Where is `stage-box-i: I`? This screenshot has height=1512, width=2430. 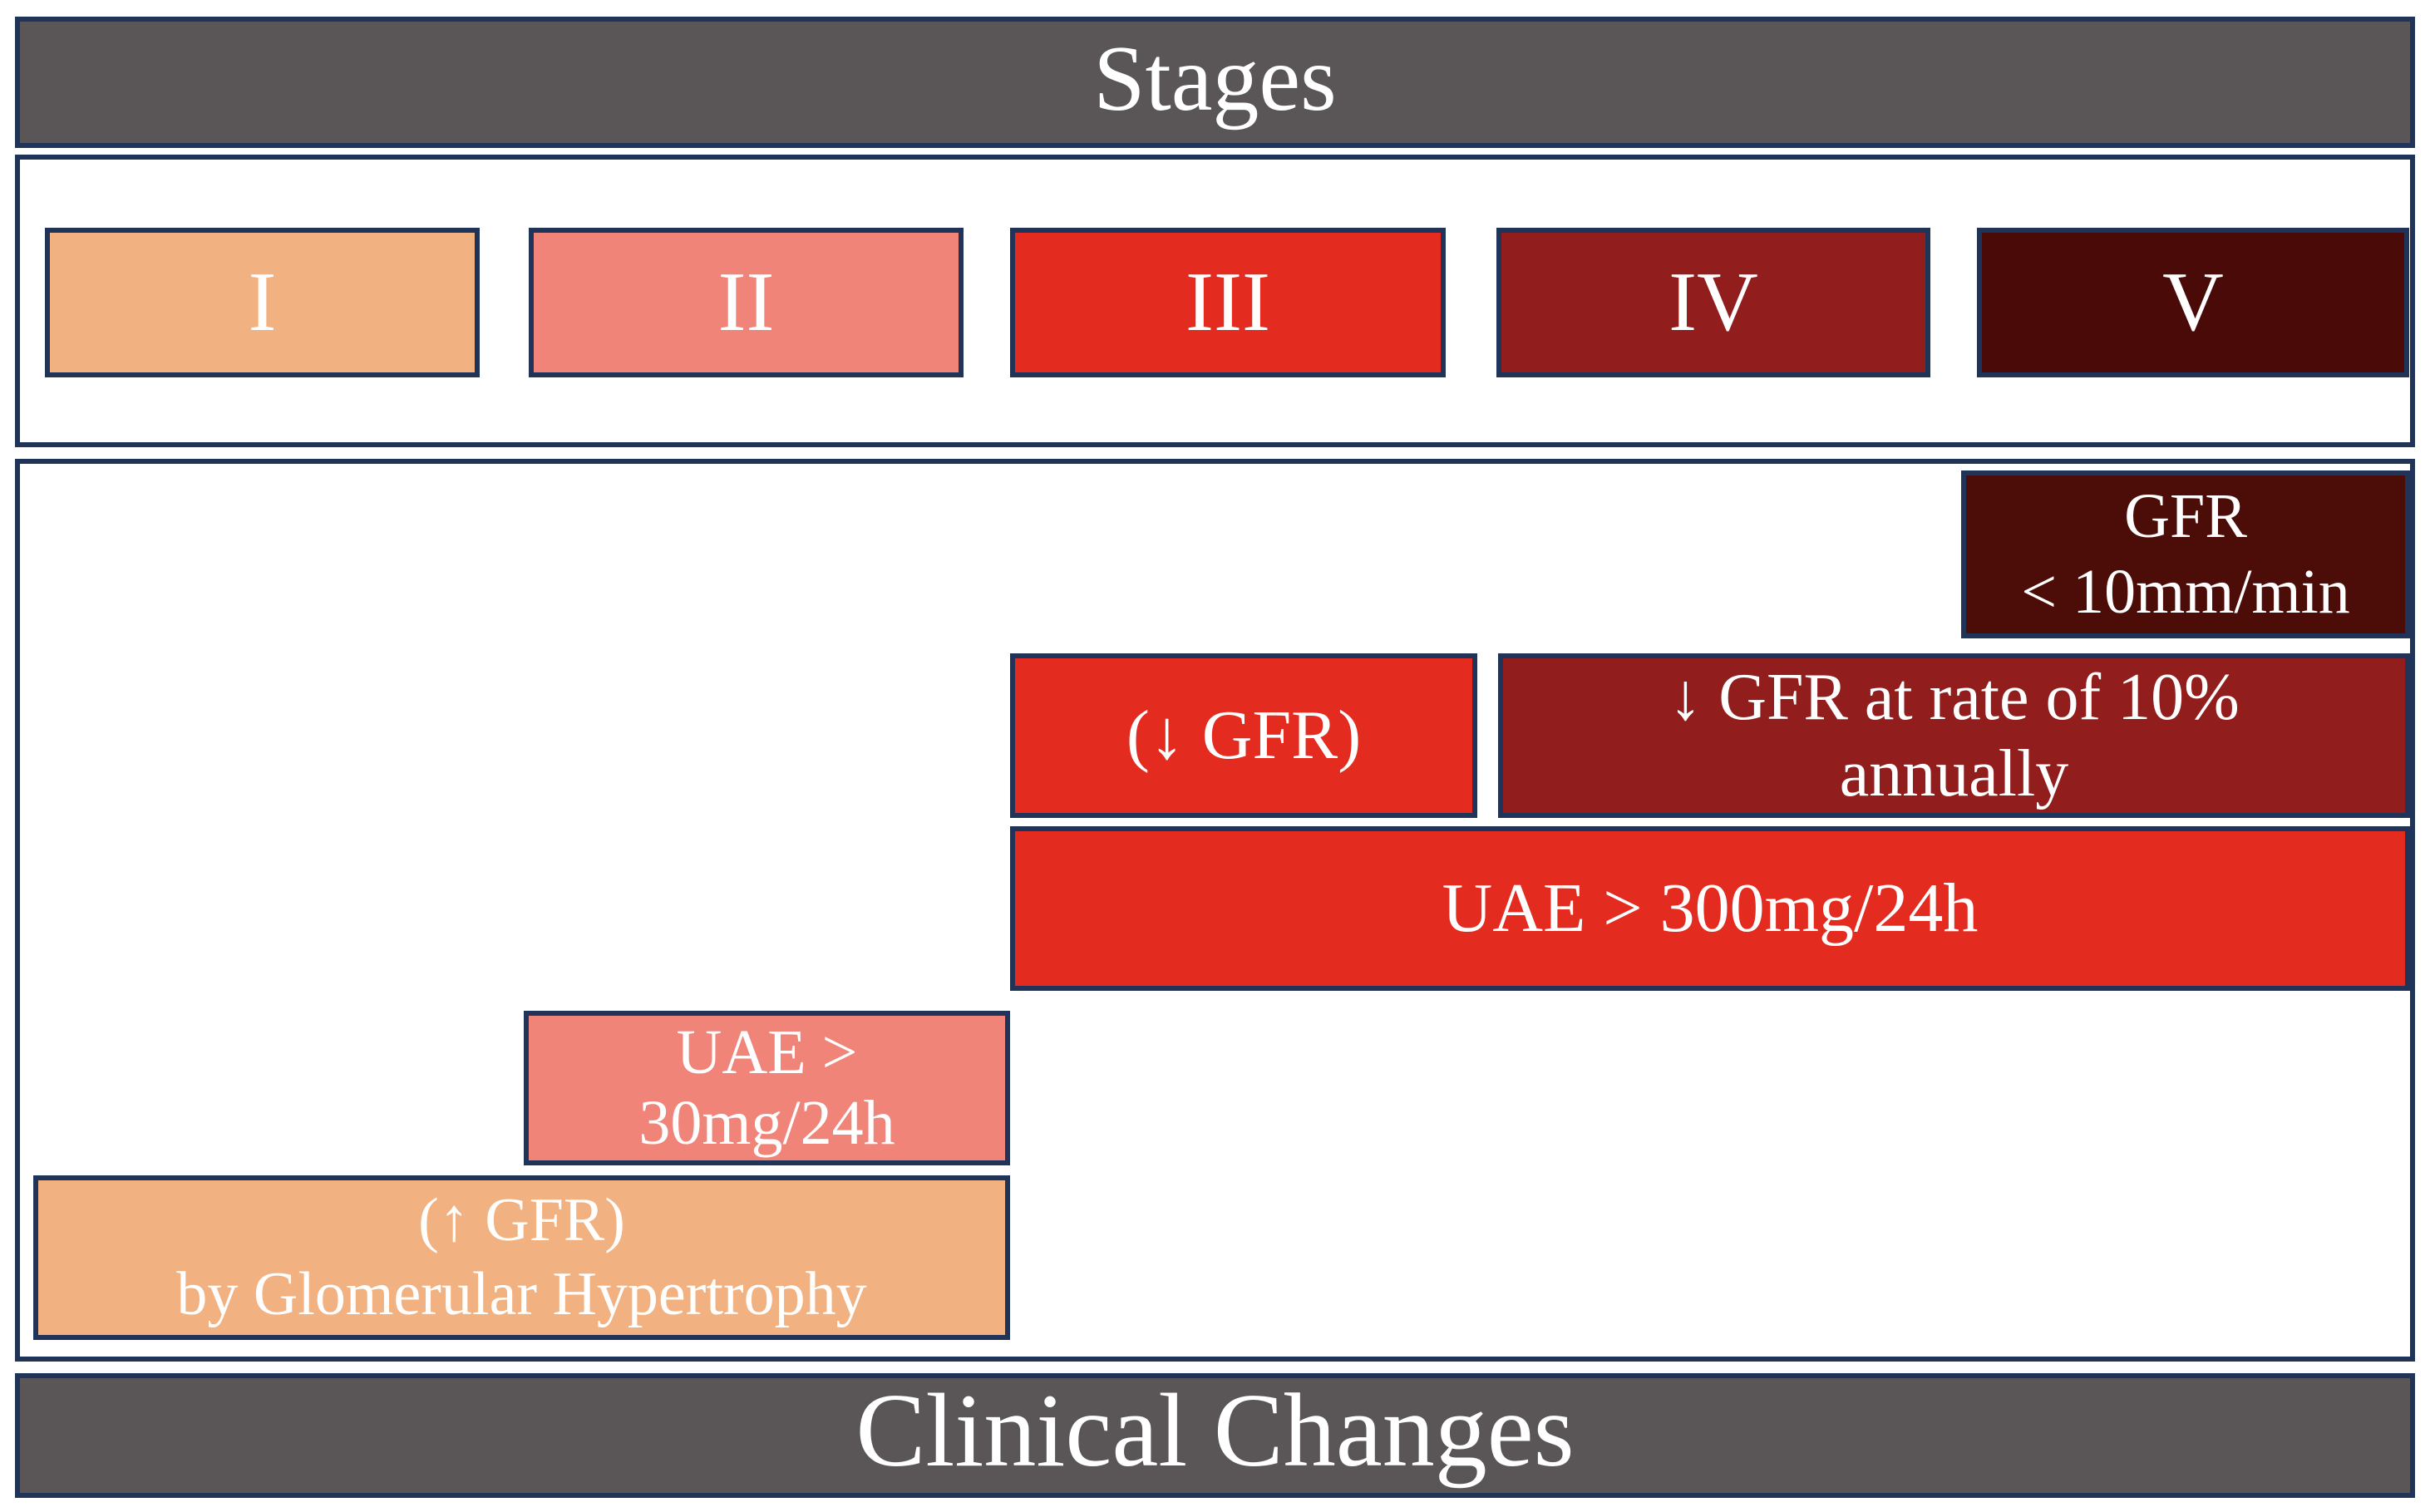
stage-box-i: I is located at coordinates (262, 303).